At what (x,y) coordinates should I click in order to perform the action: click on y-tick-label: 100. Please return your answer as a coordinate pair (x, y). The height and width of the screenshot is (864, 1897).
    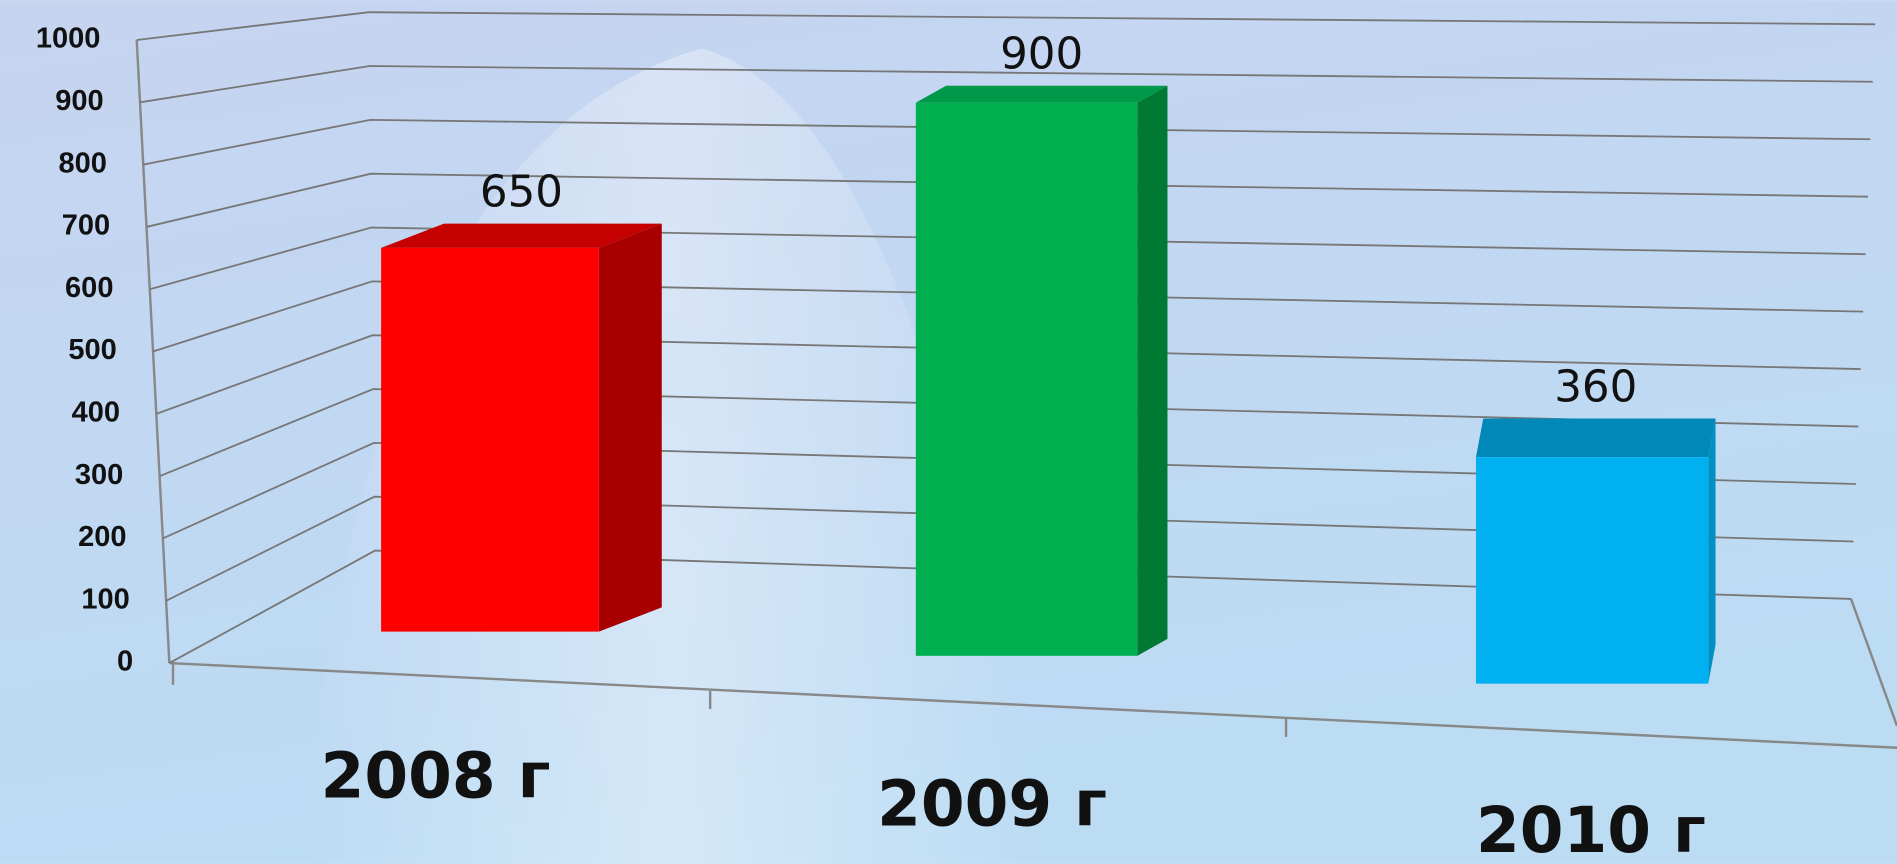
    Looking at the image, I should click on (105, 599).